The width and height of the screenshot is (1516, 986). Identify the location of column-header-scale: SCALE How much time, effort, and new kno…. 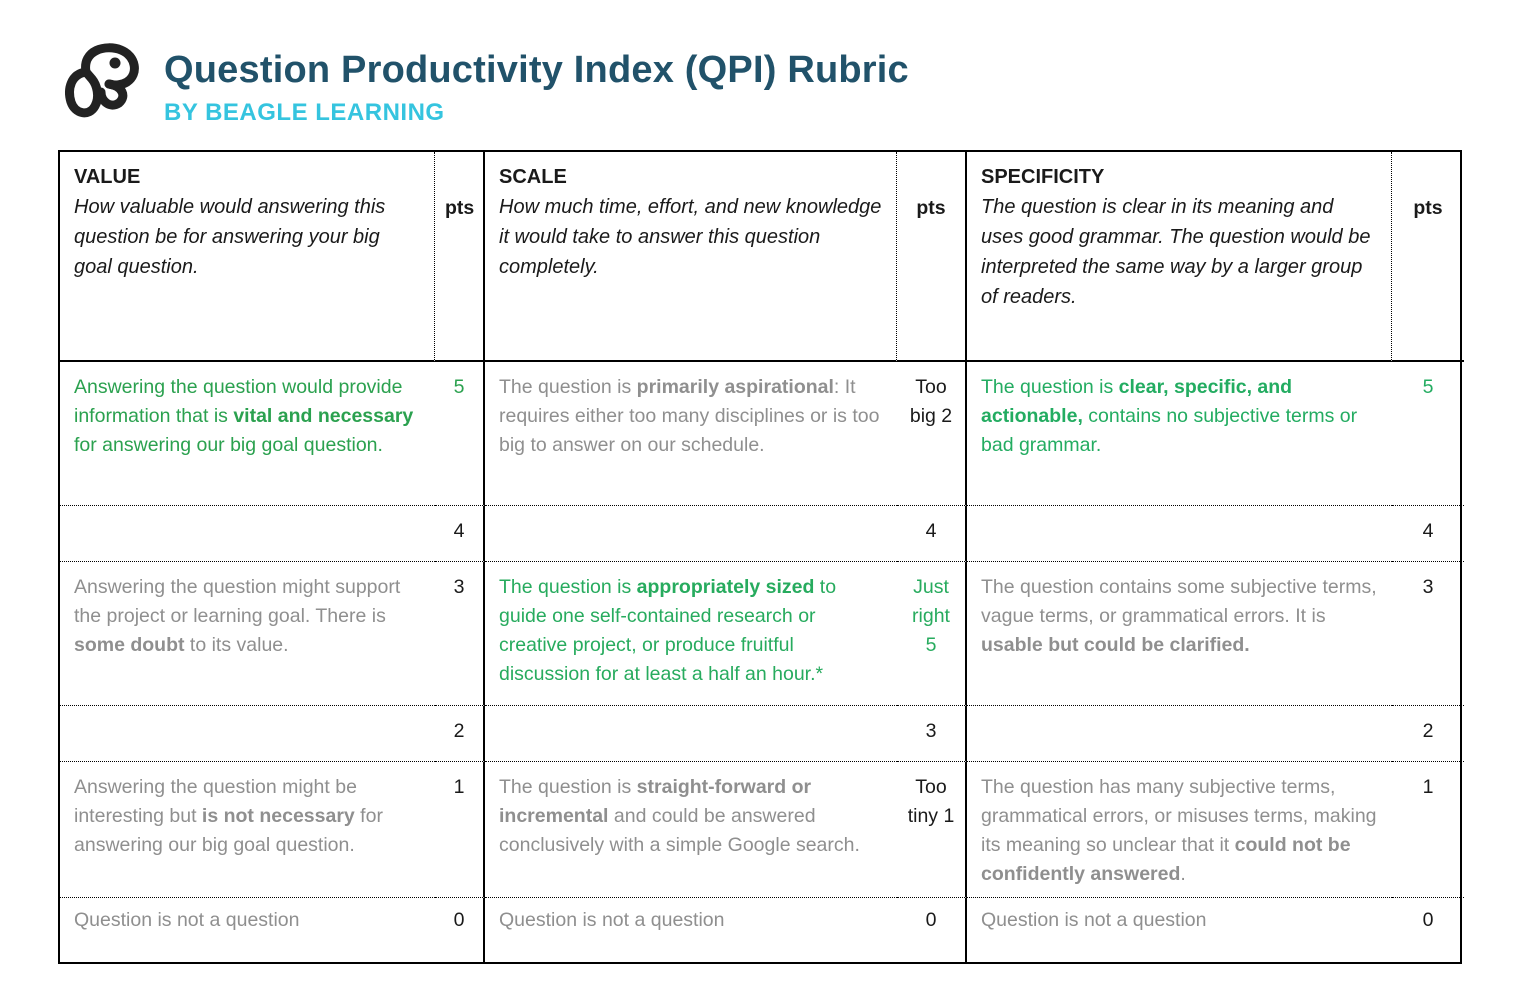
(691, 257).